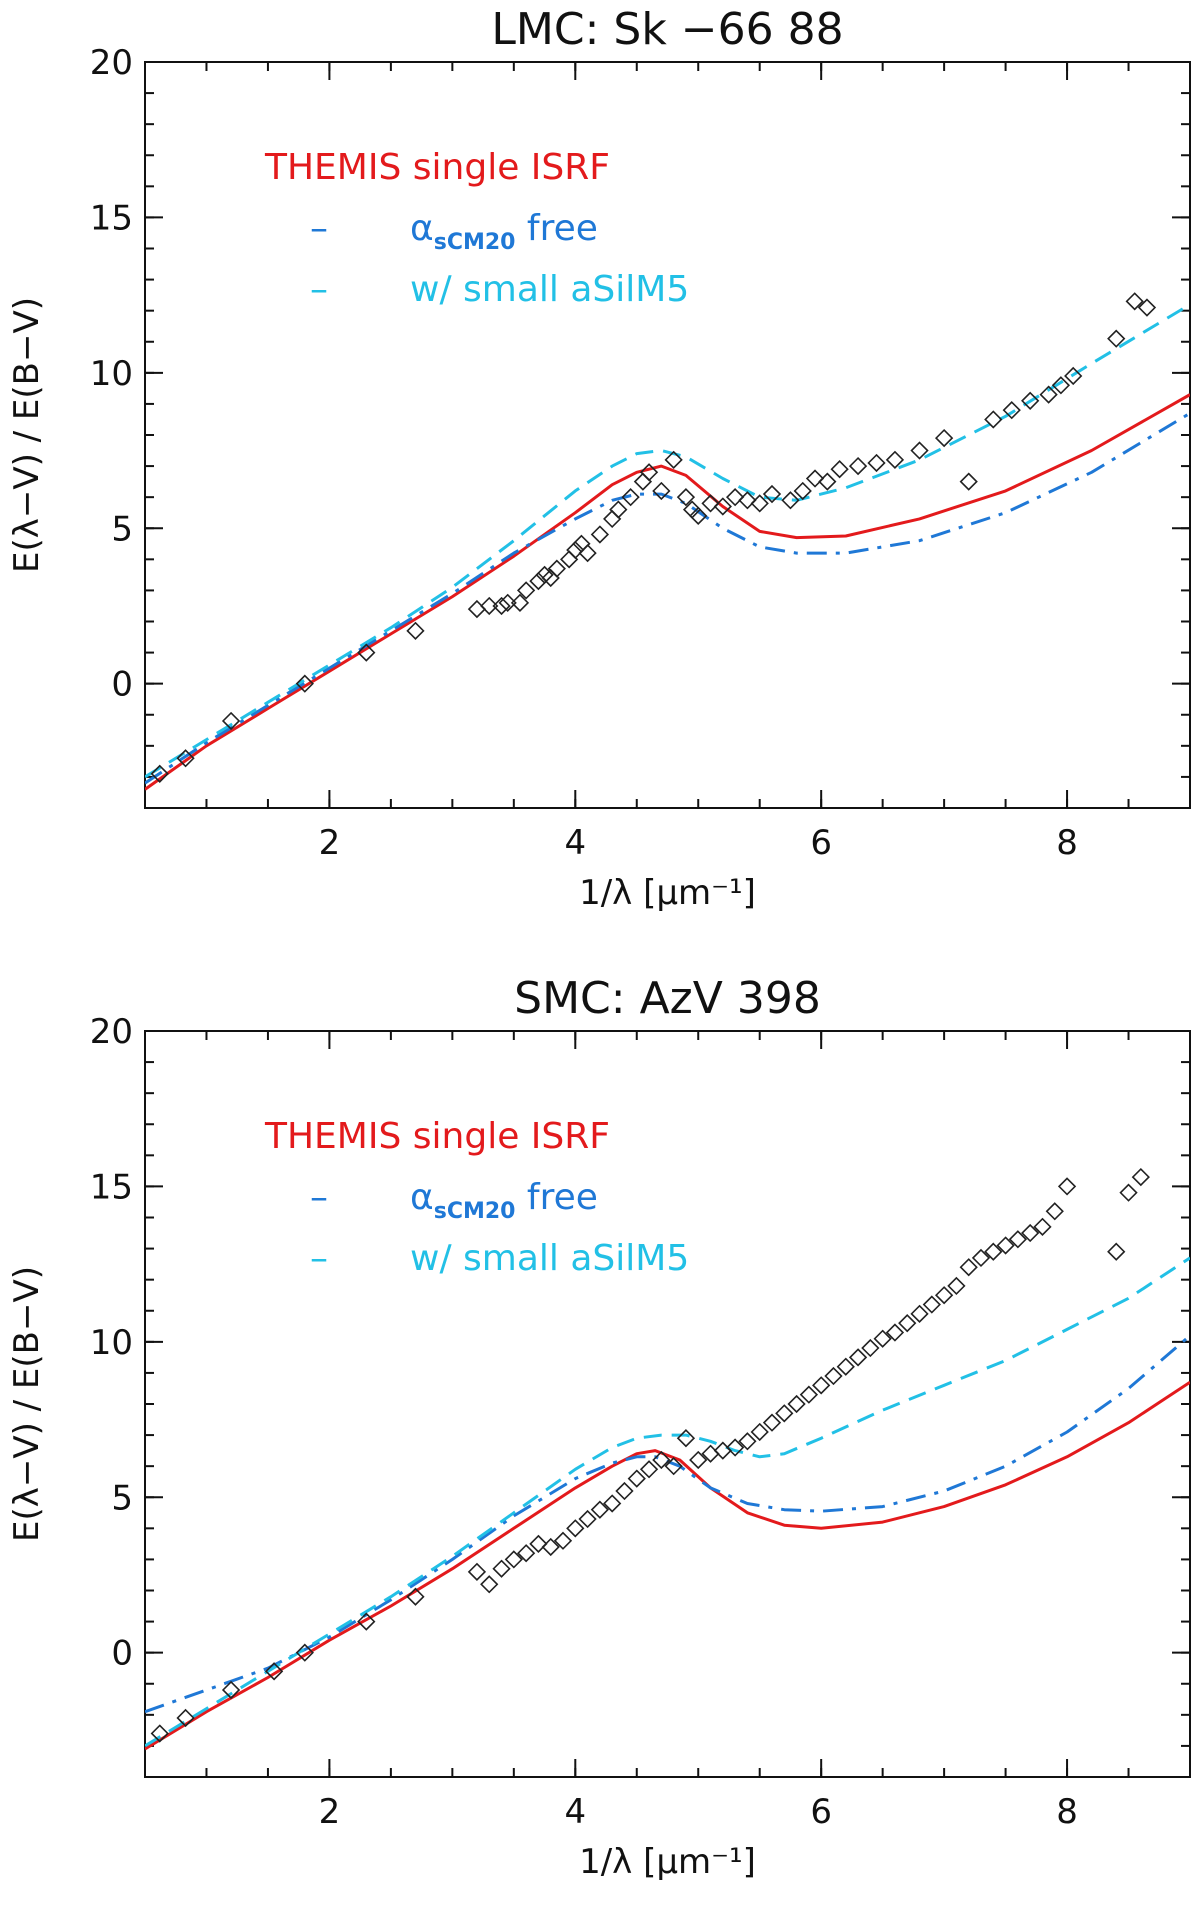 The width and height of the screenshot is (1200, 1914). Describe the element at coordinates (1067, 1812) in the screenshot. I see `x-tick-label: 8` at that location.